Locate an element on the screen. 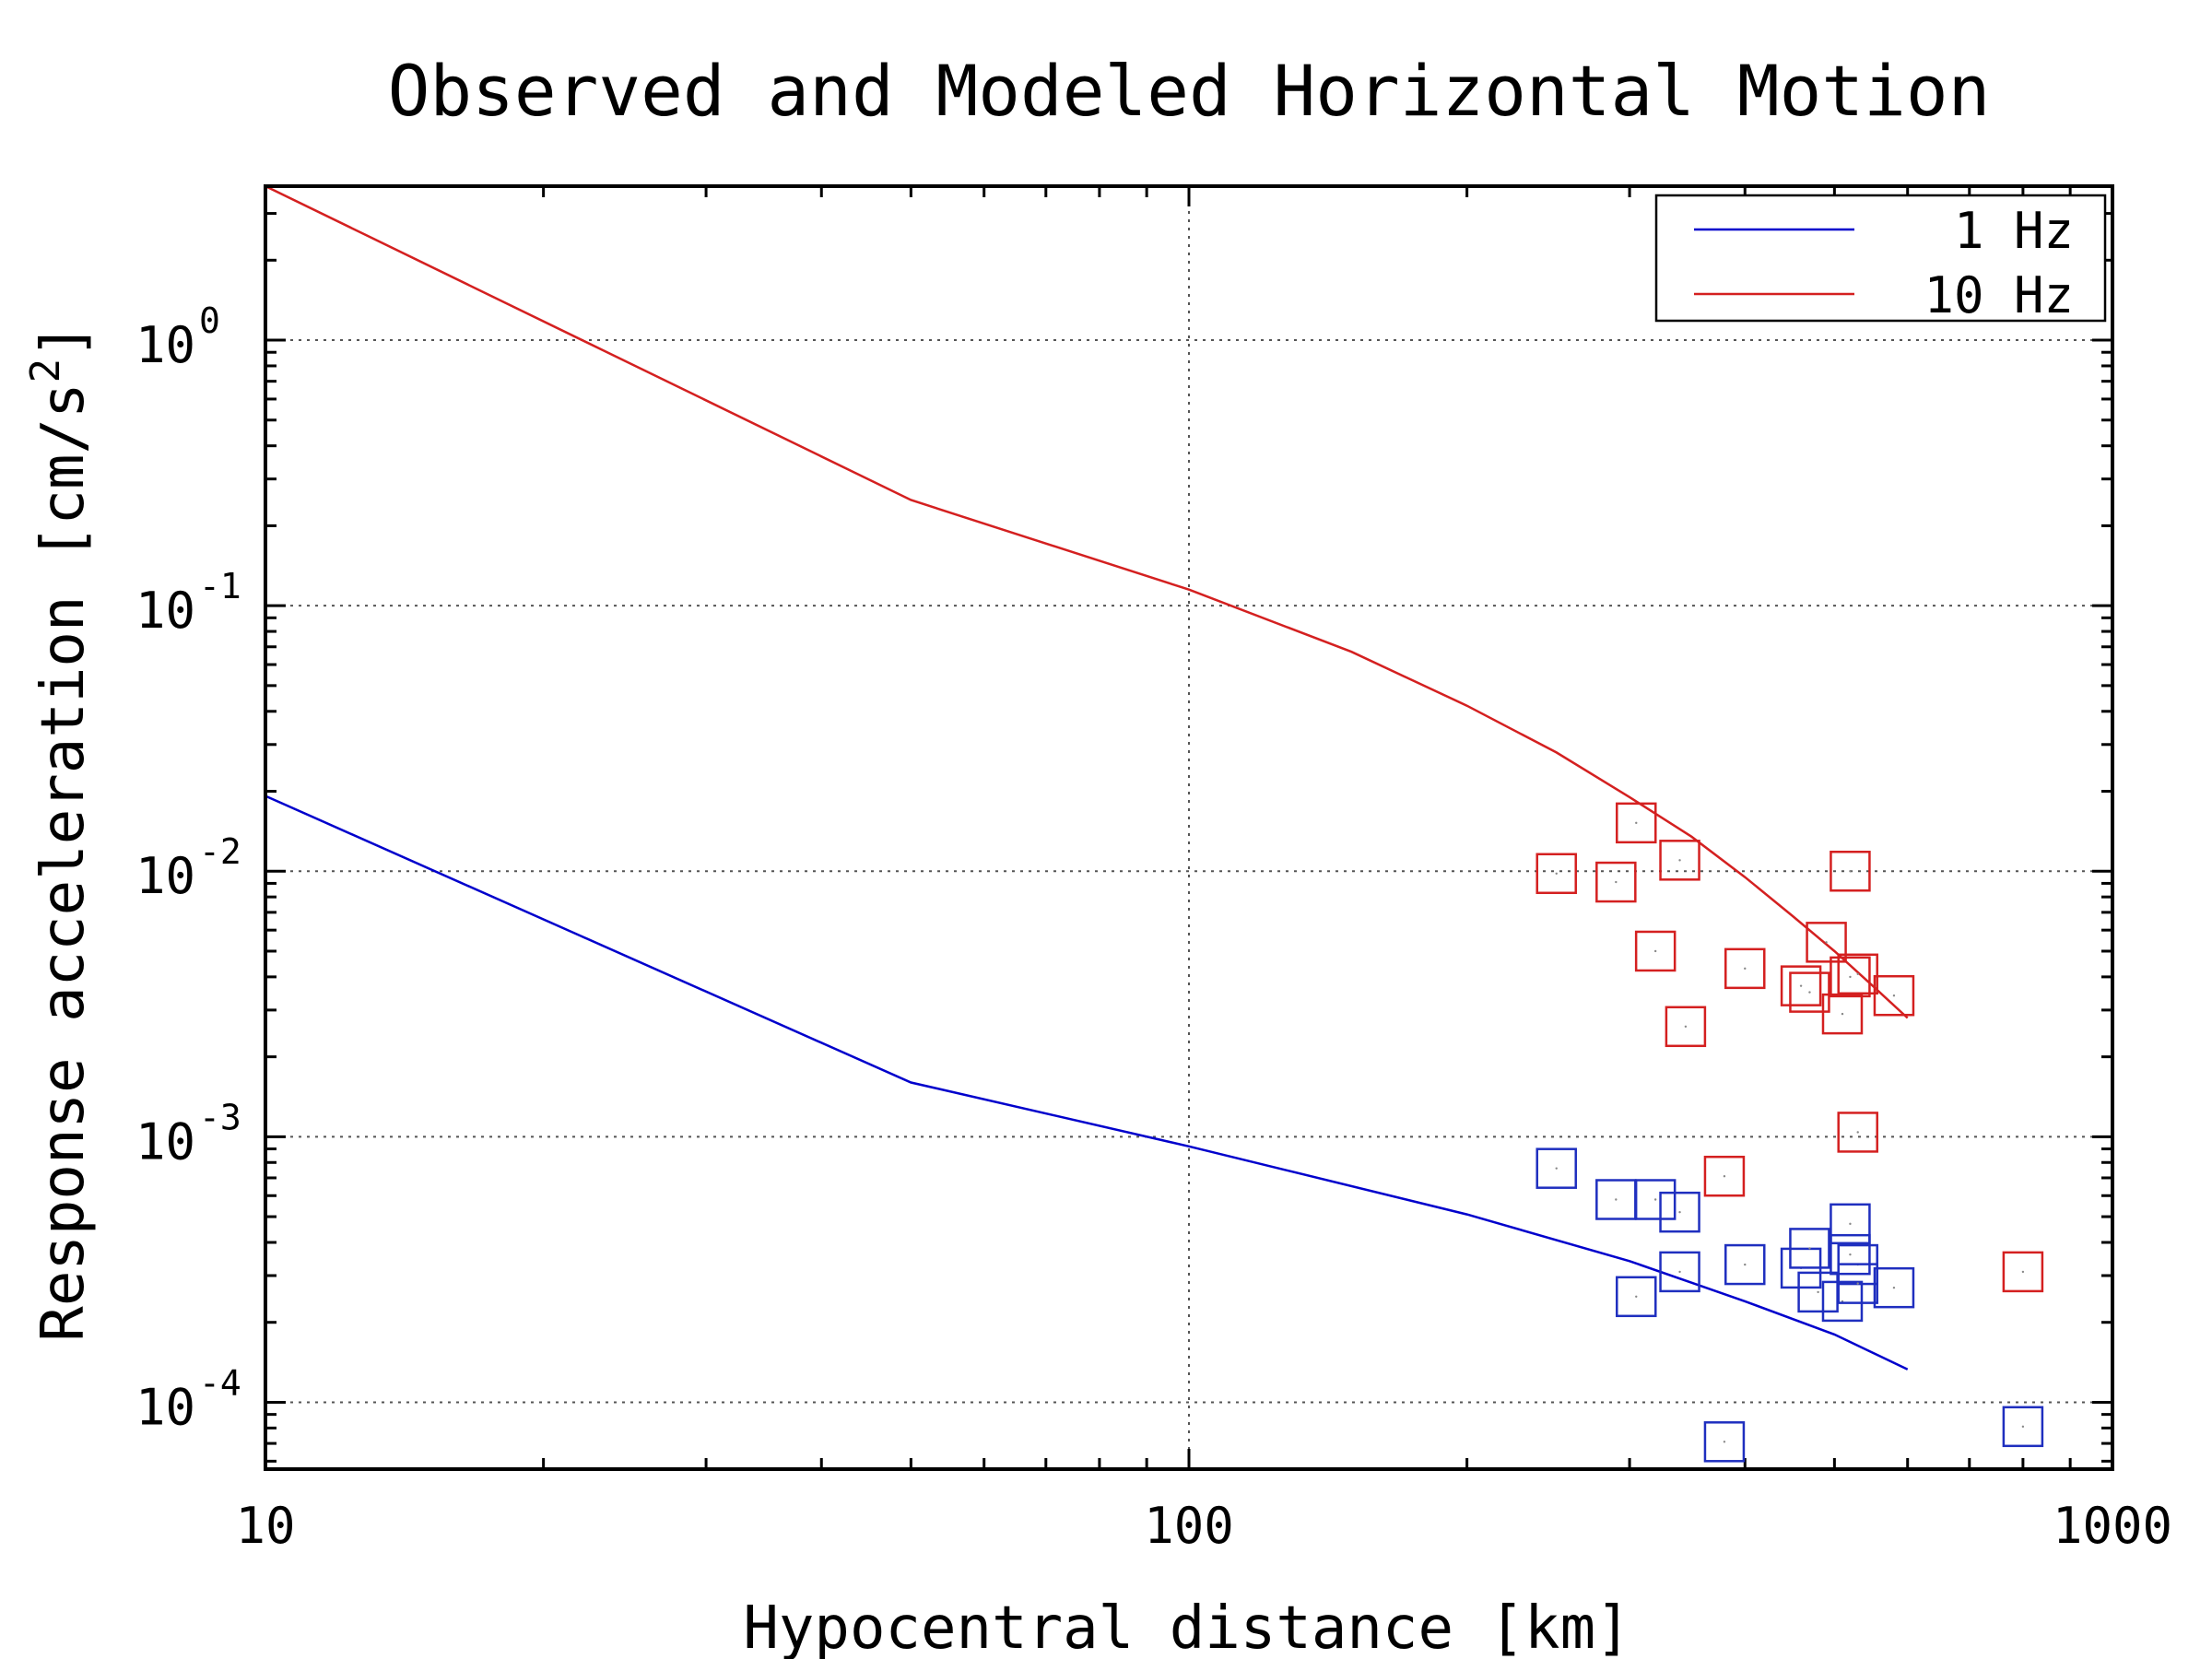 This screenshot has height=1659, width=2212. legend-label: 10 Hz is located at coordinates (1999, 295).